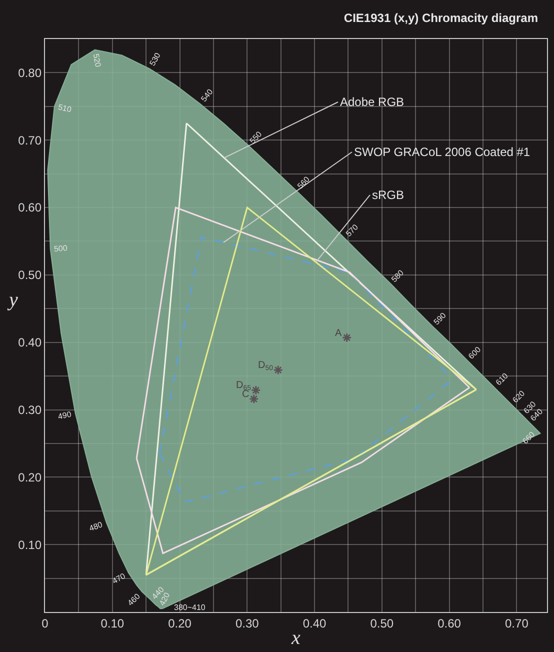 This screenshot has width=554, height=652. I want to click on x-tick-label: 0.20, so click(180, 623).